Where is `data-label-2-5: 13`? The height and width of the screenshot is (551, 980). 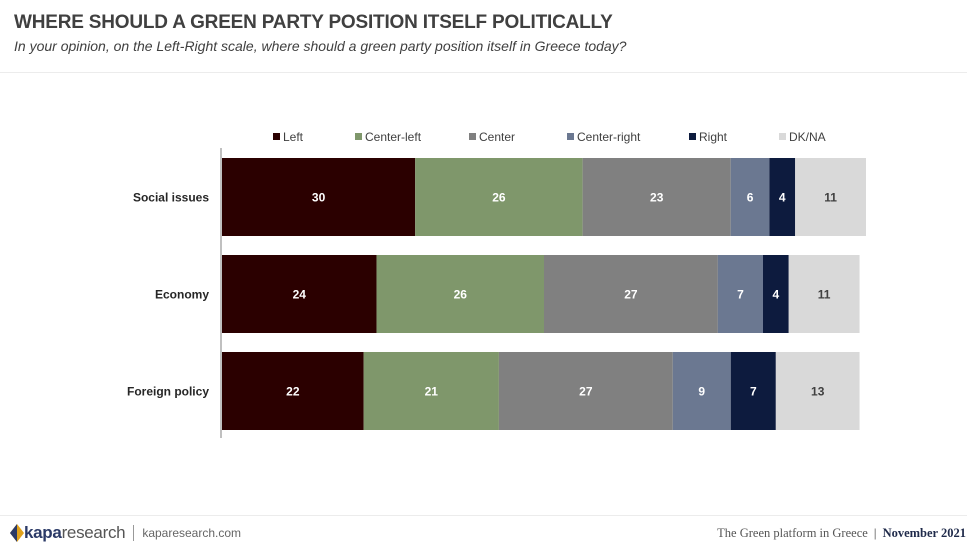
data-label-2-5: 13 is located at coordinates (818, 392).